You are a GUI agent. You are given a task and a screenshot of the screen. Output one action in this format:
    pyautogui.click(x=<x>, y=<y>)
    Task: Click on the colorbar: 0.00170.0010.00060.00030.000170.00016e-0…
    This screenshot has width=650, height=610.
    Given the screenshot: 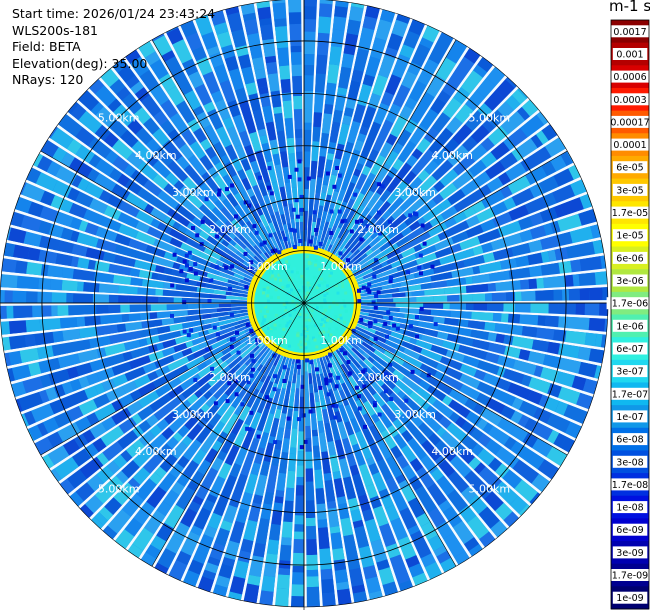 What is the action you would take?
    pyautogui.click(x=628, y=314)
    